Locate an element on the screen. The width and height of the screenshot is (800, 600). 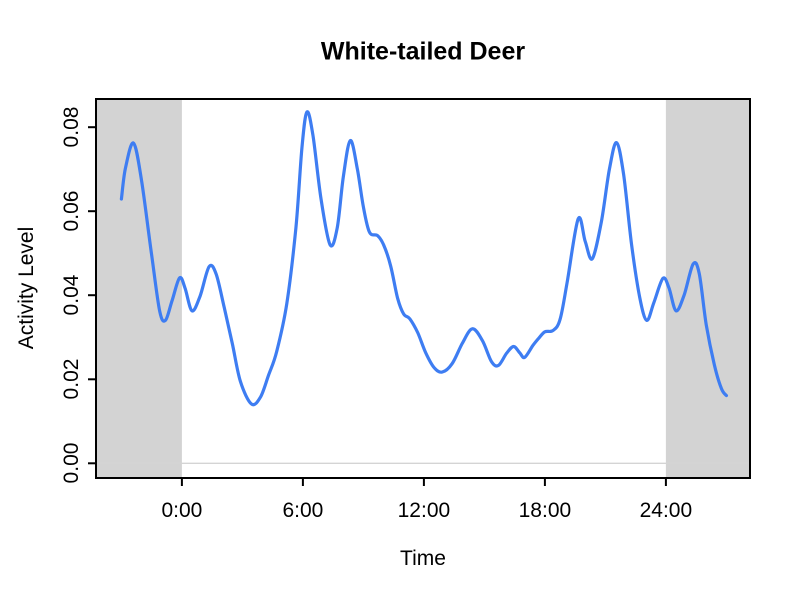
y-tick-label: 0.00 is located at coordinates (71, 463).